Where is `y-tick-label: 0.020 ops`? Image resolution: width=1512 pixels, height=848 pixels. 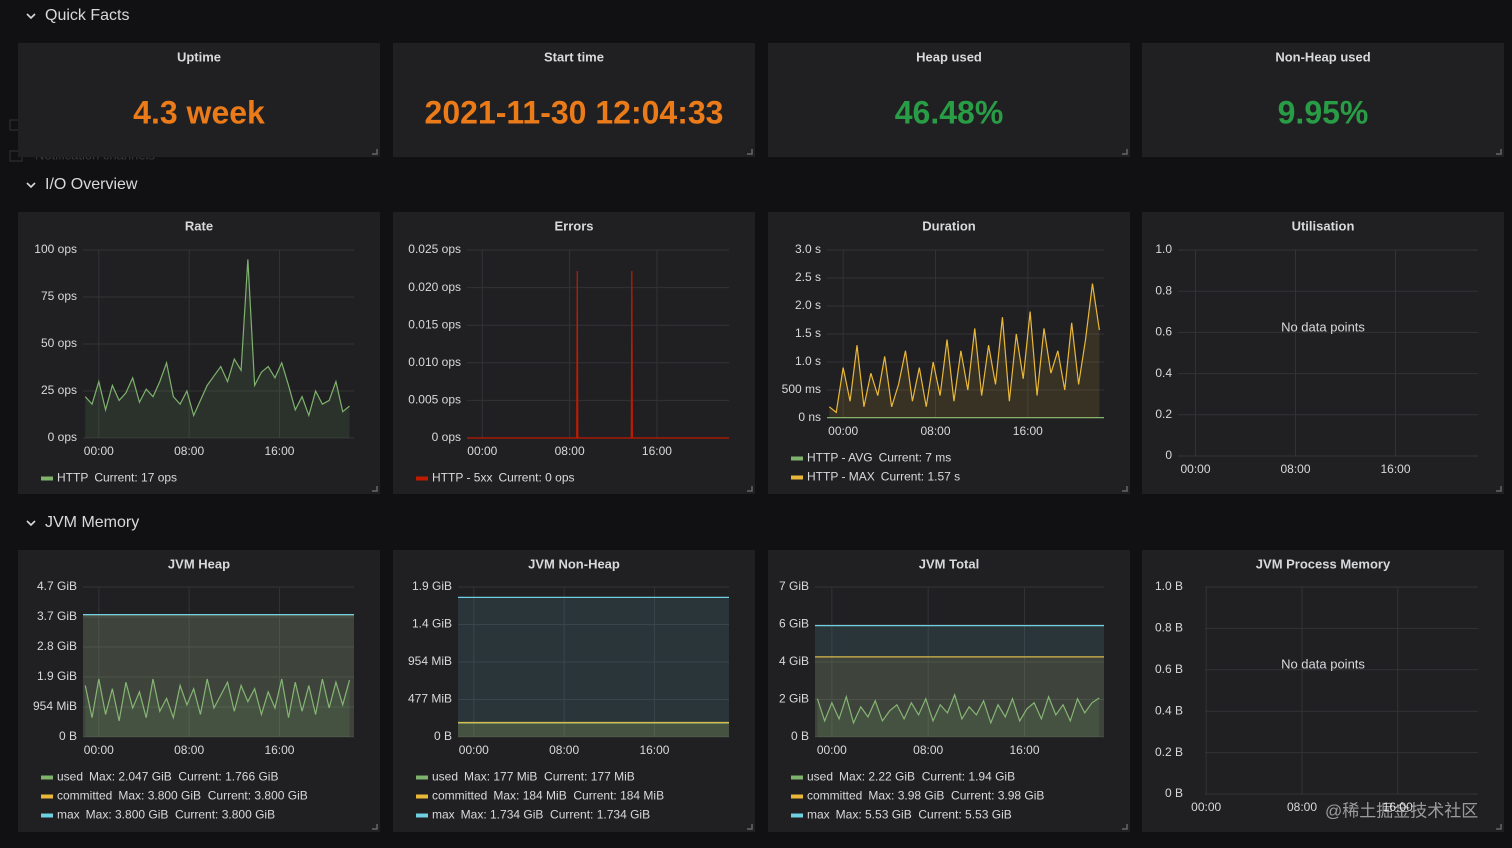
y-tick-label: 0.020 ops is located at coordinates (434, 287).